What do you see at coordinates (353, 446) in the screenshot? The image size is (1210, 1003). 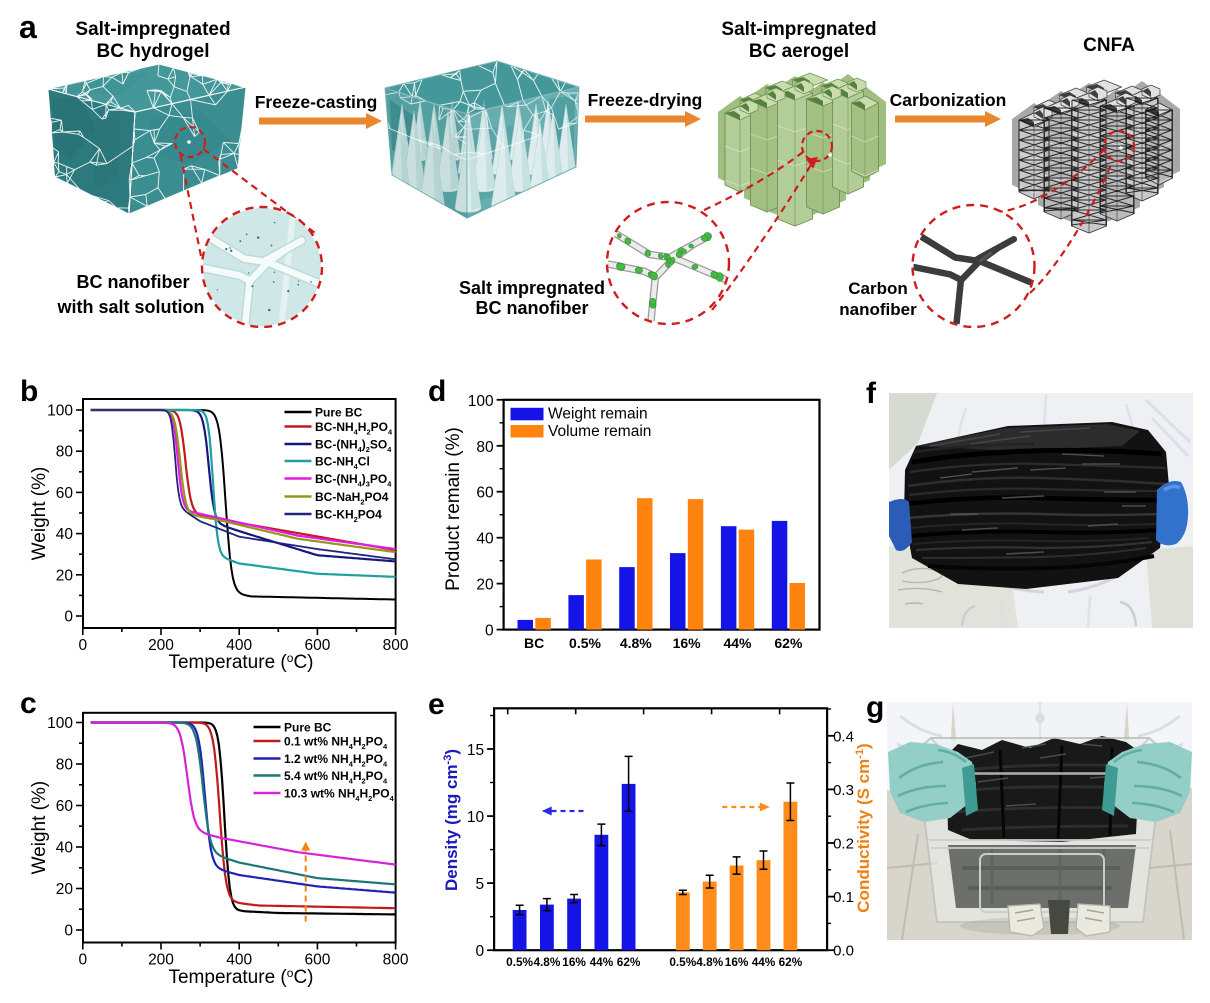 I see `svg-text: BC-(NH4)2SO4` at bounding box center [353, 446].